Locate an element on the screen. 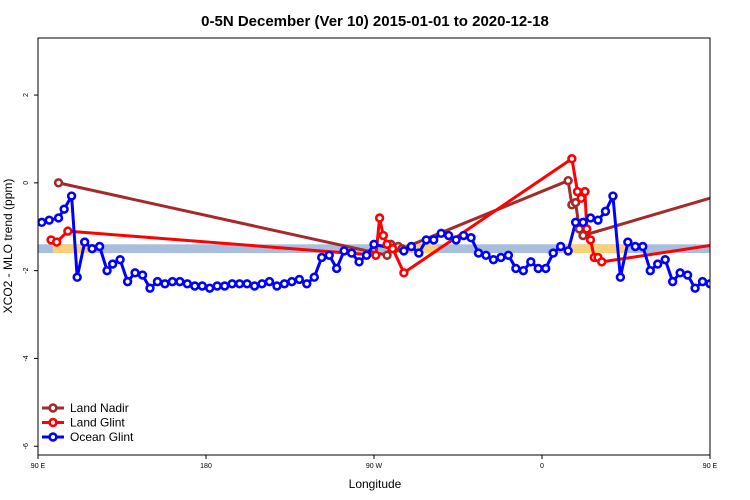 This screenshot has height=500, width=750. y-tick-label-0: 2 is located at coordinates (26, 95).